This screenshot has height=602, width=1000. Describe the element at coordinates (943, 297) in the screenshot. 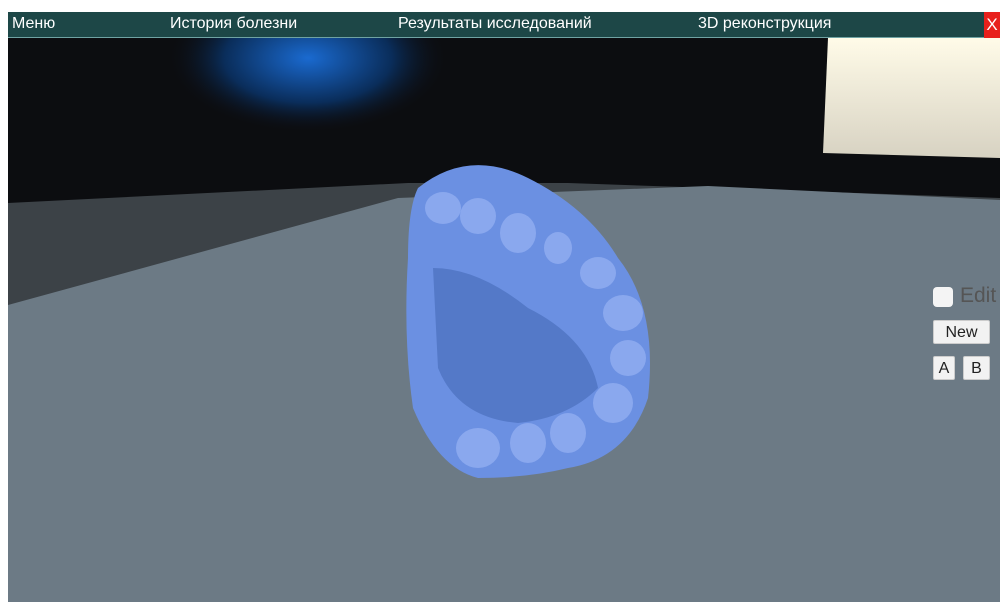

I see `checkbox` at that location.